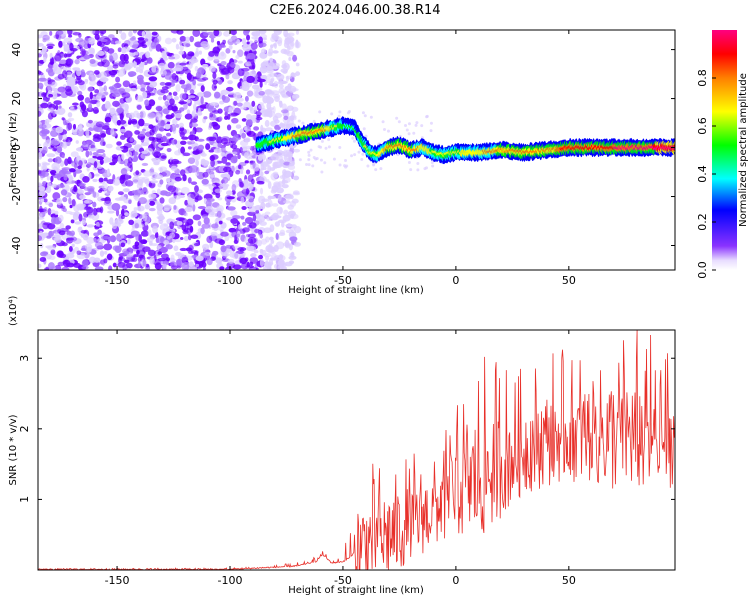 The width and height of the screenshot is (750, 600). Describe the element at coordinates (702, 174) in the screenshot. I see `colorbar-tick-label: 0.4` at that location.